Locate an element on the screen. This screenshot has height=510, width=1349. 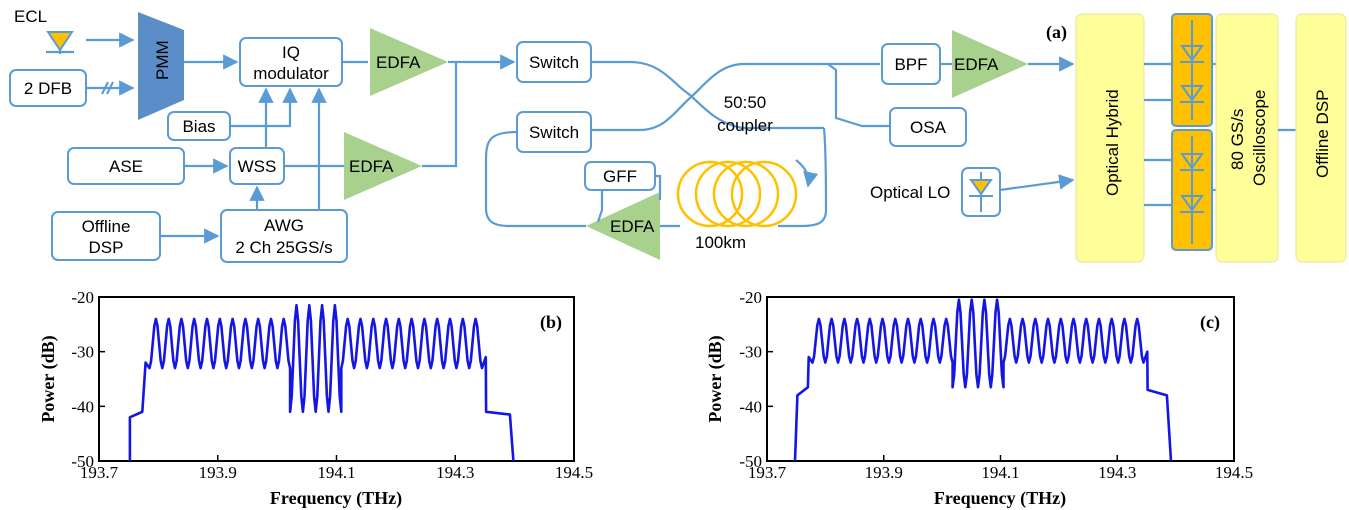
pmm-block is located at coordinates (161, 66).